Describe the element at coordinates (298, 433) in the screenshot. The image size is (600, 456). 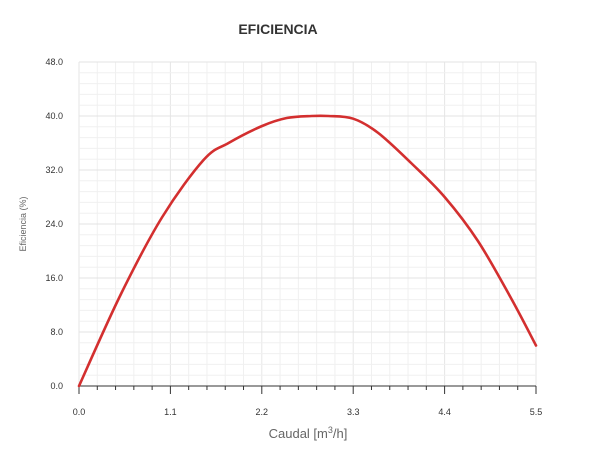
I see `x-axis-label-main: Caudal [m` at that location.